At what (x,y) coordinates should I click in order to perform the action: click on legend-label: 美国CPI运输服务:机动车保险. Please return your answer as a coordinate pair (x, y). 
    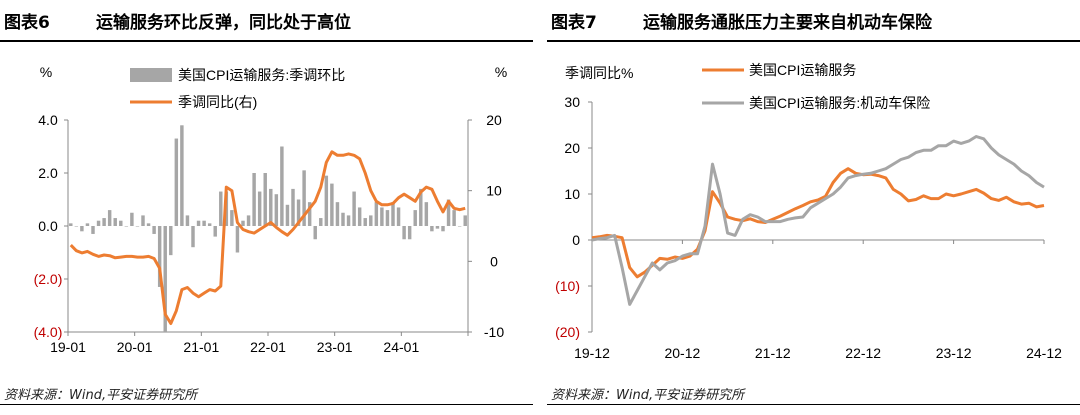
    Looking at the image, I should click on (839, 103).